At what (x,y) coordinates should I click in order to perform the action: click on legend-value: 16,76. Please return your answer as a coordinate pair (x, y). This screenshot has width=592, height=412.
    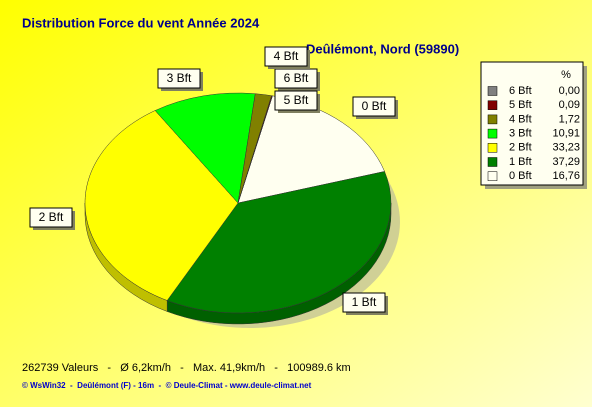
    Looking at the image, I should click on (566, 176).